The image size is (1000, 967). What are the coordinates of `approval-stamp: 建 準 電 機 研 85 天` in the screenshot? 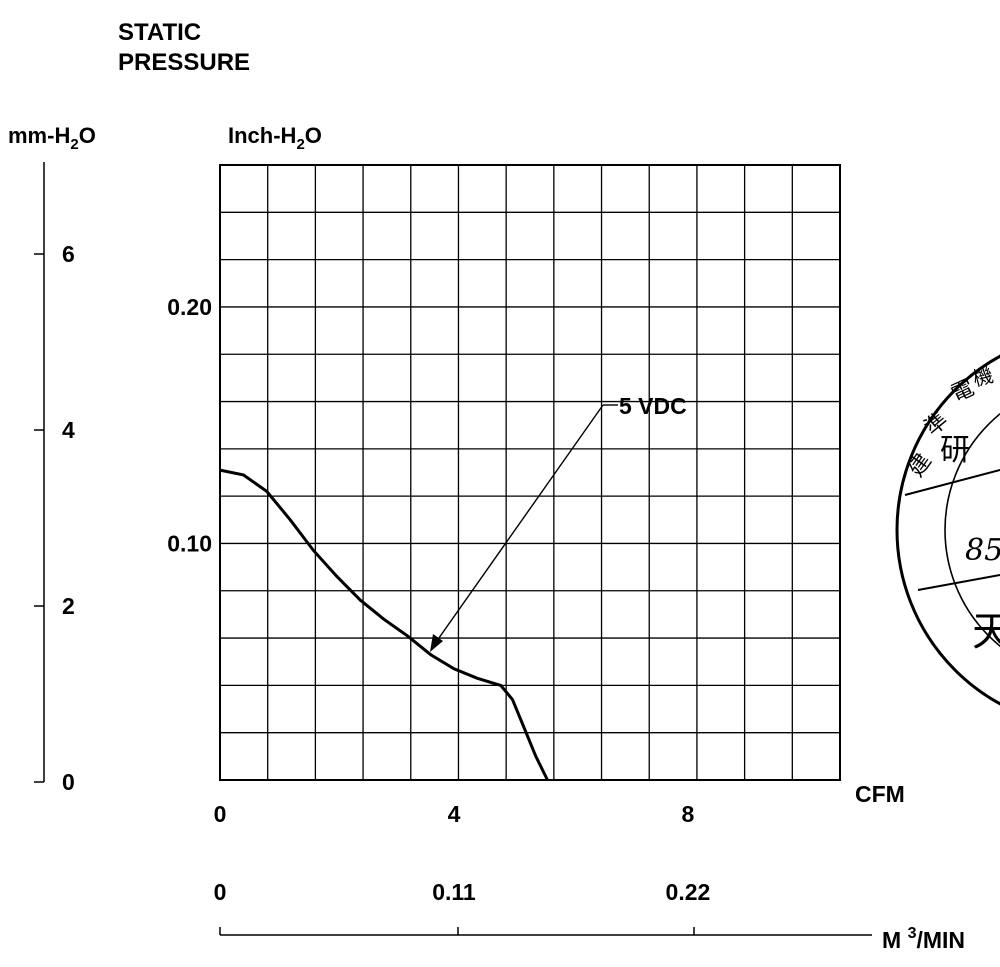 It's located at (947, 530).